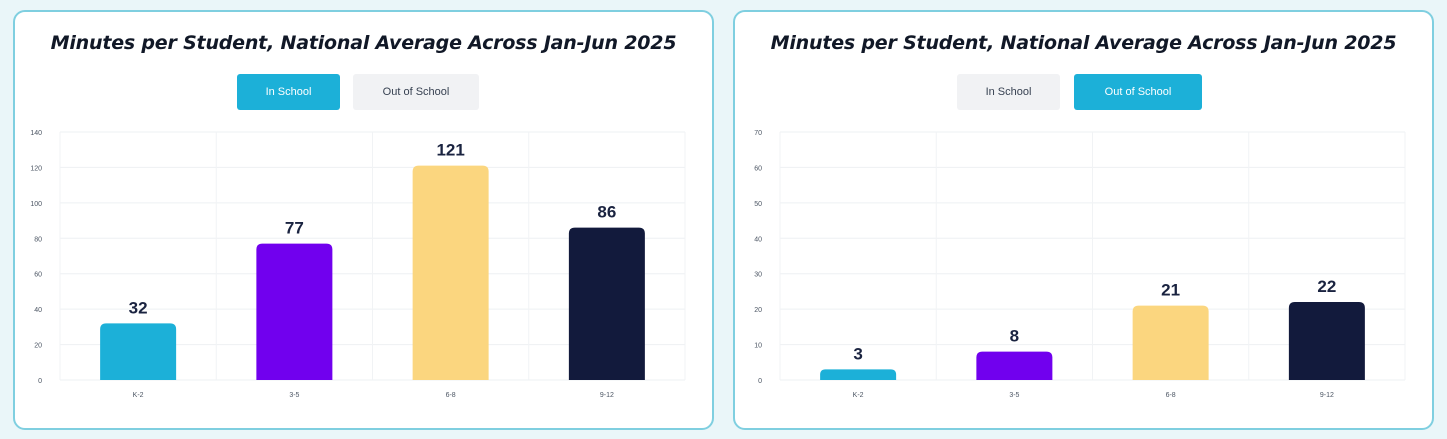 The height and width of the screenshot is (439, 1447). Describe the element at coordinates (1014, 336) in the screenshot. I see `bar-value-label: 8` at that location.